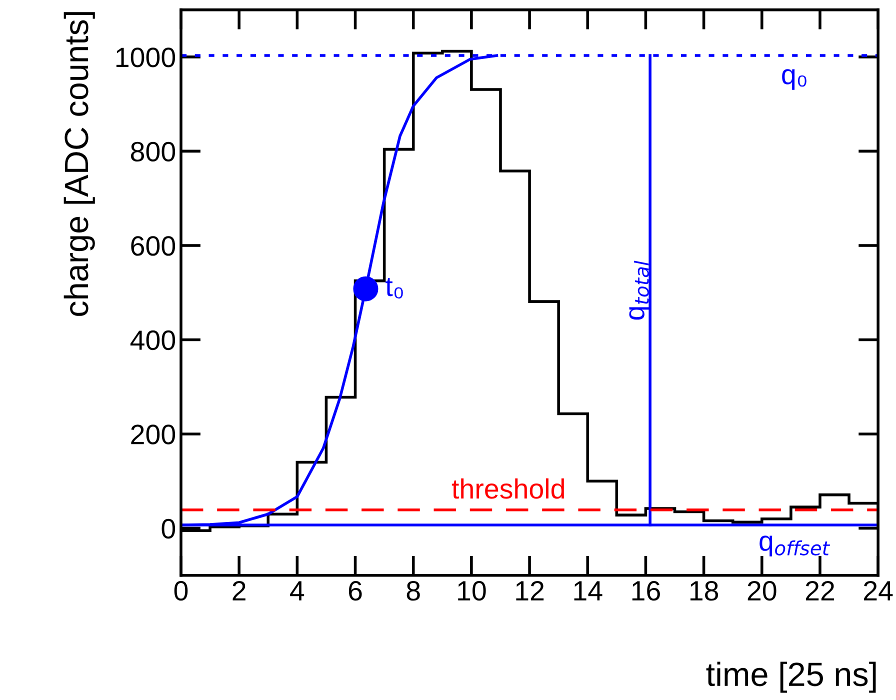  Describe the element at coordinates (181, 590) in the screenshot. I see `x-tick-label: 0` at that location.